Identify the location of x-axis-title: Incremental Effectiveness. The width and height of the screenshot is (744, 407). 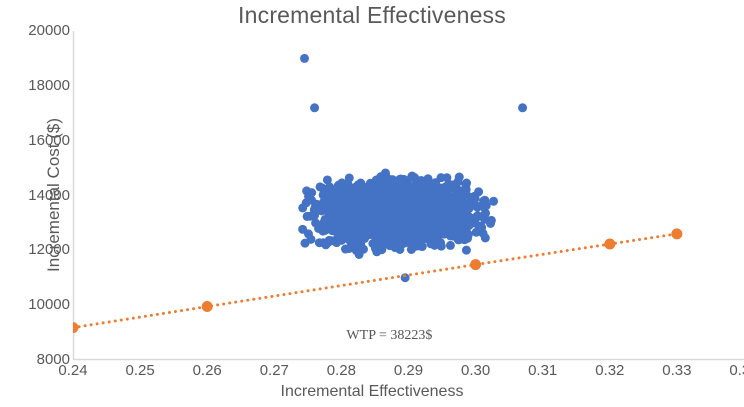
(372, 391).